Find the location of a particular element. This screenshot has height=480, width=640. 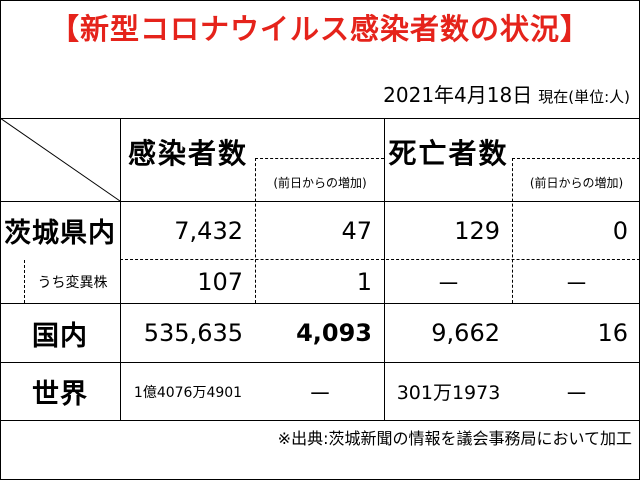

variant-infections: 107 is located at coordinates (220, 281).